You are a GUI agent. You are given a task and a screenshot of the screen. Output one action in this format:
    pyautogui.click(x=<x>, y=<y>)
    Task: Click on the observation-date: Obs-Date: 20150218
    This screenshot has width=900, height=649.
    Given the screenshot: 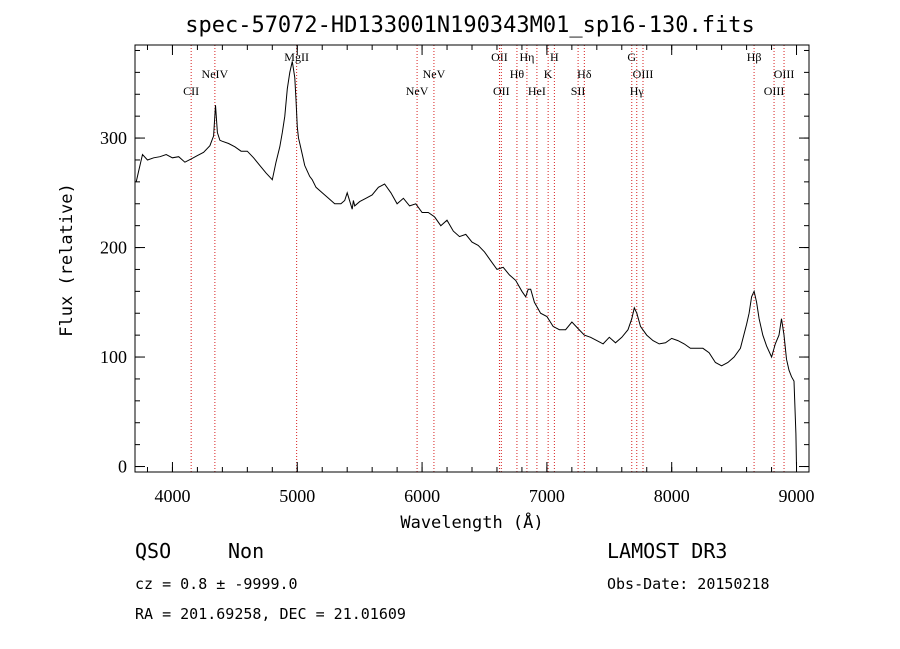 What is the action you would take?
    pyautogui.click(x=688, y=584)
    